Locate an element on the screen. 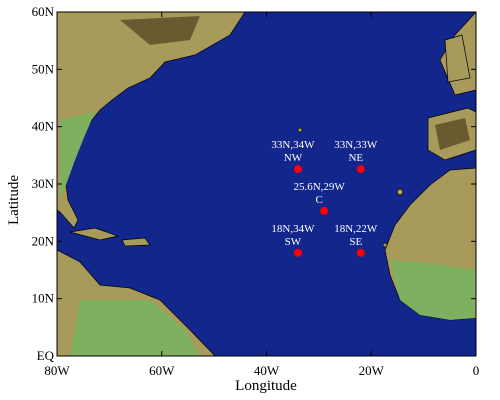  site-name: NE is located at coordinates (355, 158).